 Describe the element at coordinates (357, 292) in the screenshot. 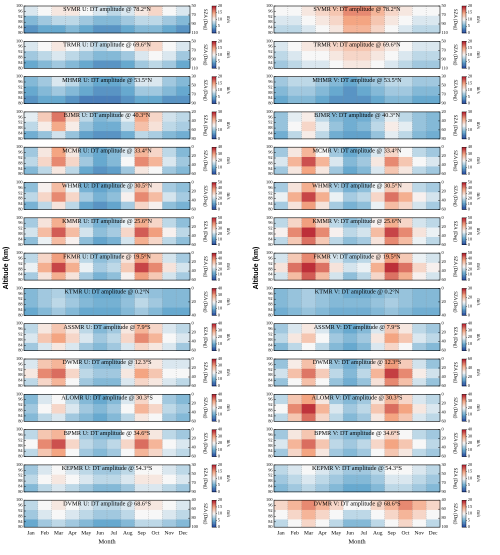

I see `panel-title: KTMR V: DT amplitude @ 0.2°N` at that location.